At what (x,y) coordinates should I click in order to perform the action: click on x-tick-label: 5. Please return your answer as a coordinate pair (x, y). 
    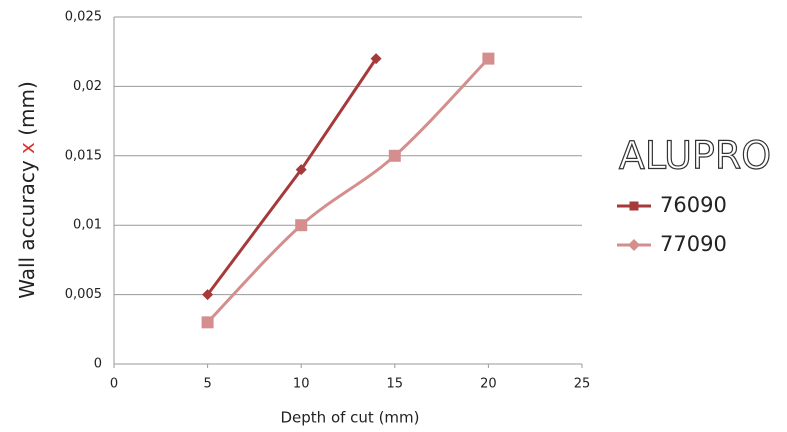
    Looking at the image, I should click on (207, 384).